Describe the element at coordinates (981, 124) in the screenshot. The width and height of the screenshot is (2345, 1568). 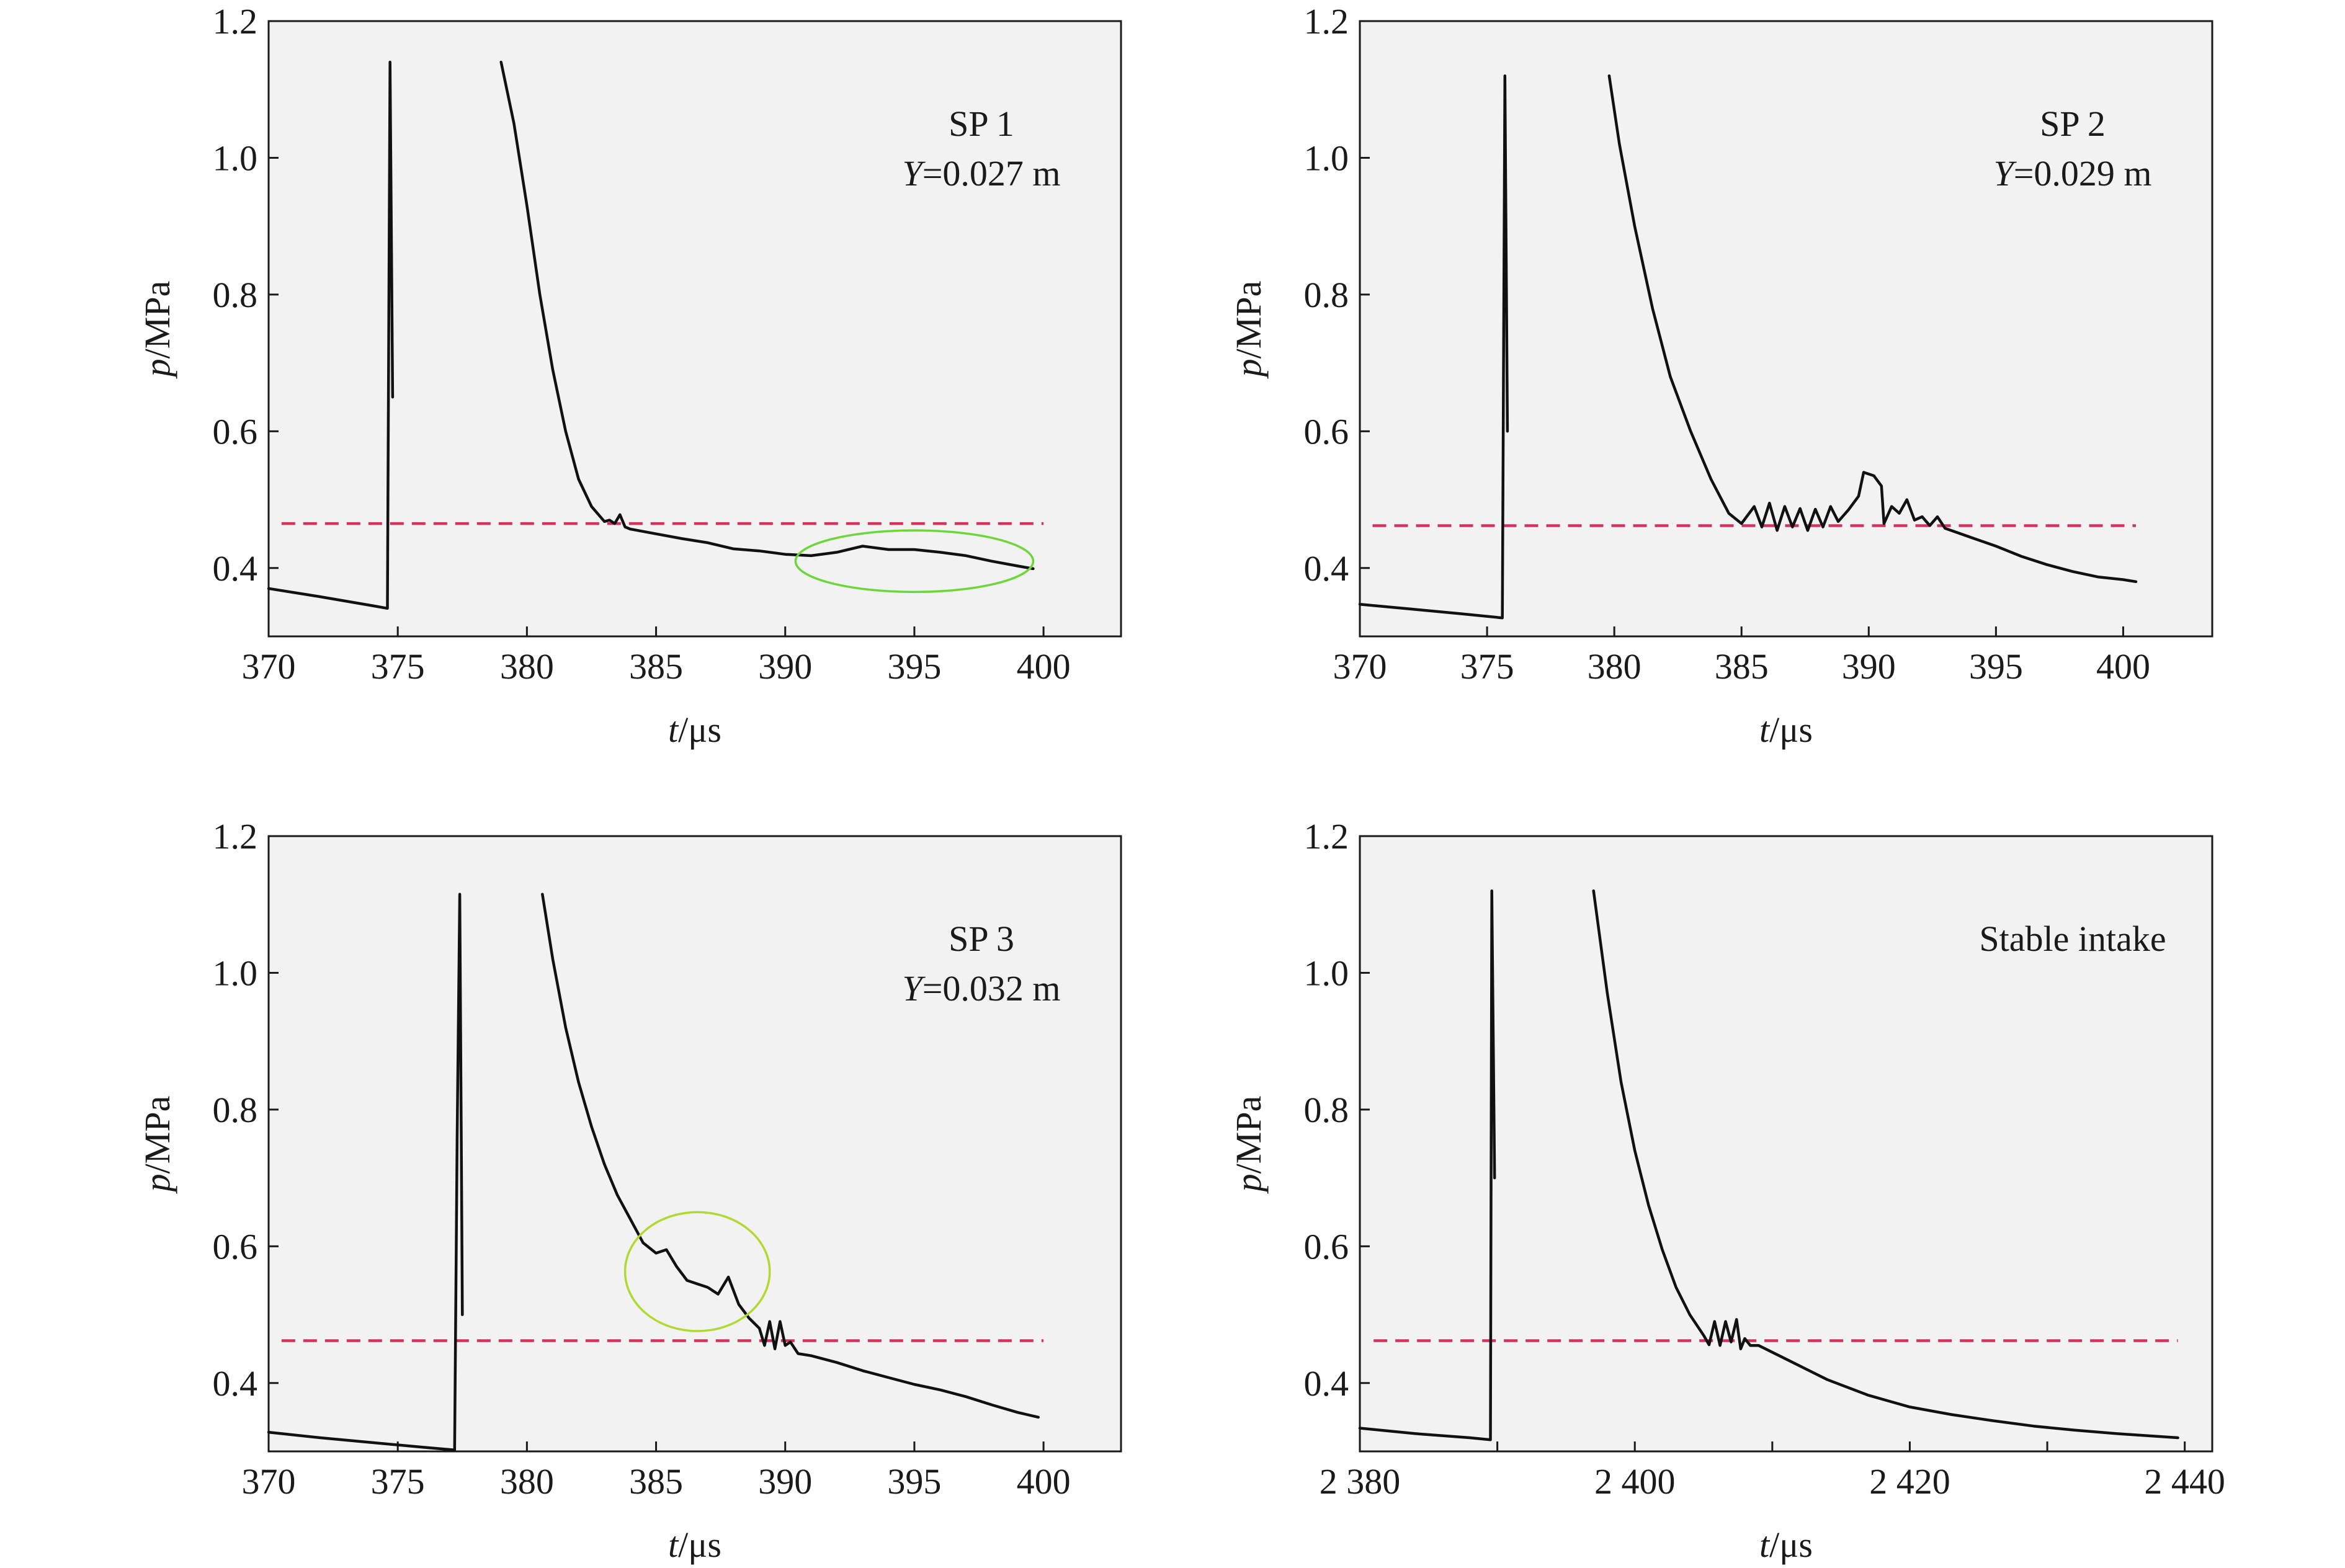
I see `annotation-title: SP 1` at that location.